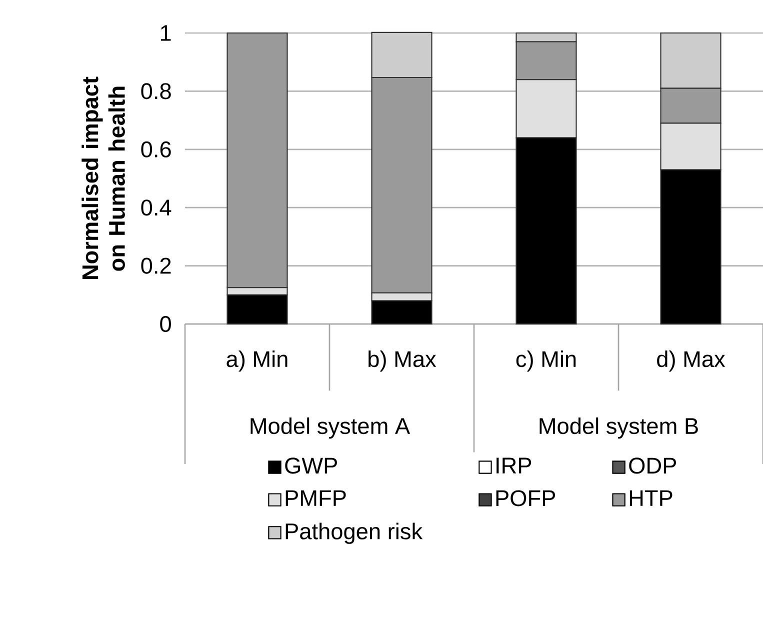  Describe the element at coordinates (103, 178) in the screenshot. I see `y-axis-title: Normalised impact on Human health` at that location.